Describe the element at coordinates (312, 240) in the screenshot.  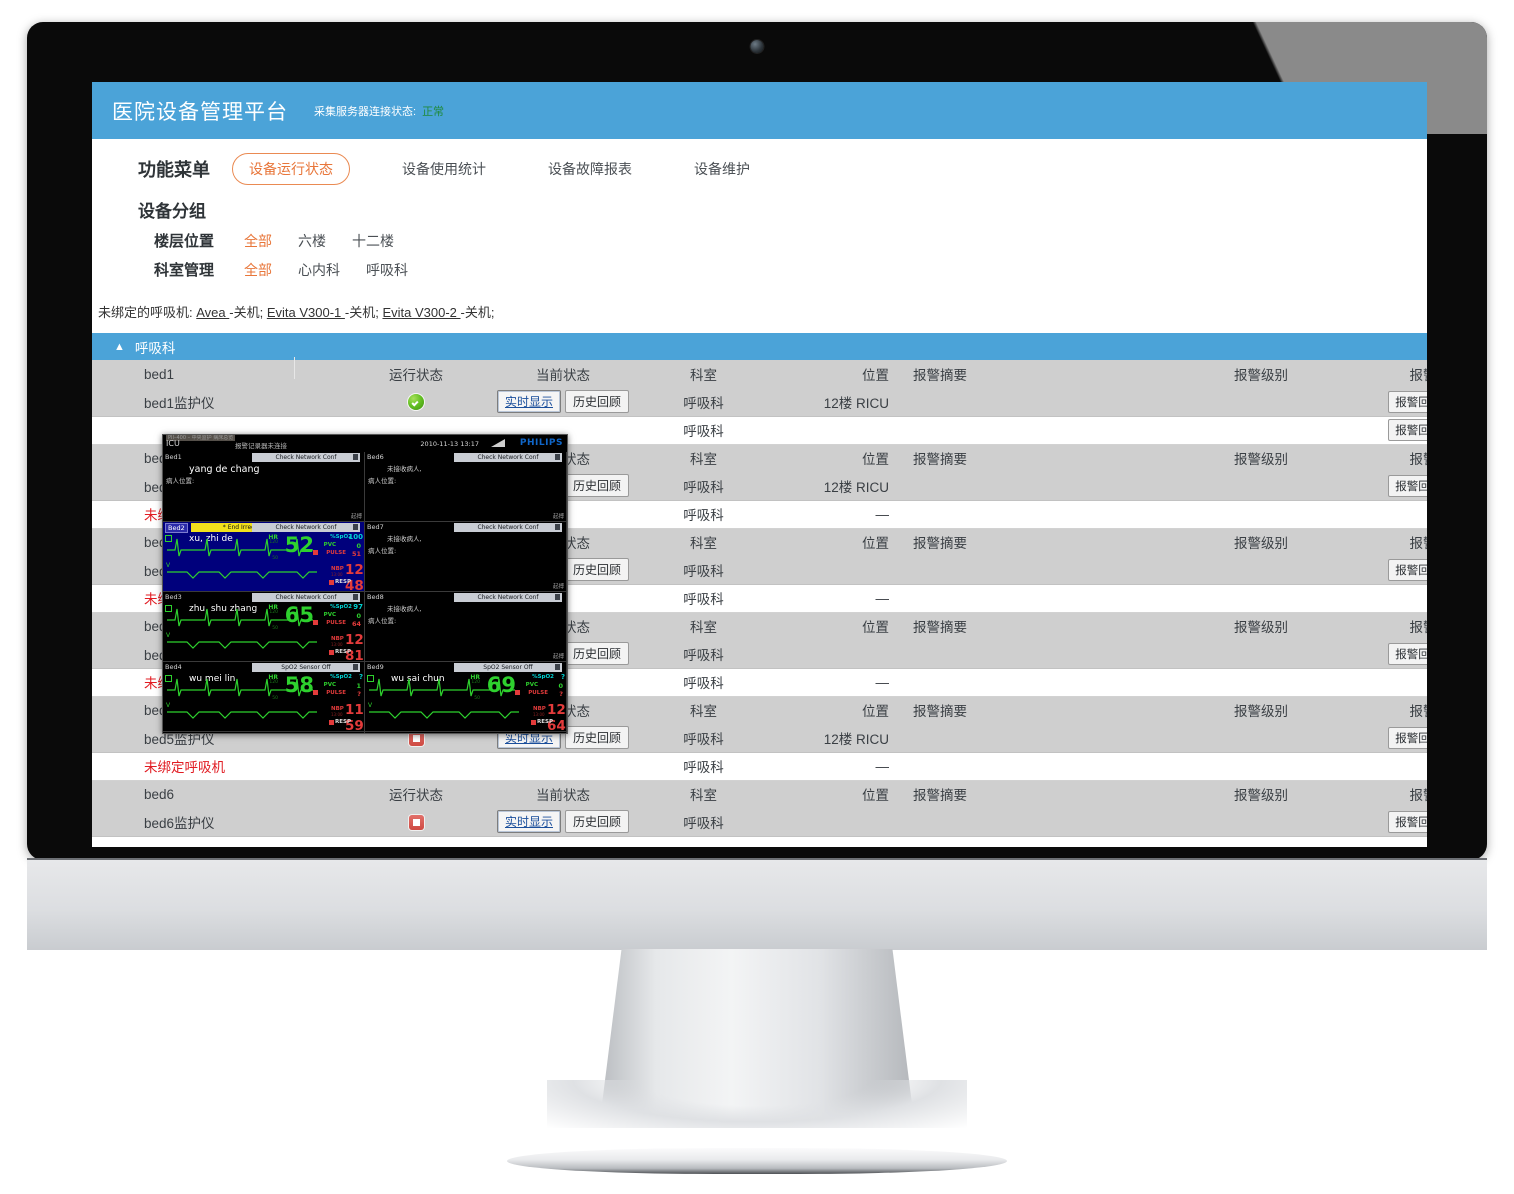
I see `filter-floor-option-6f: 六楼` at that location.